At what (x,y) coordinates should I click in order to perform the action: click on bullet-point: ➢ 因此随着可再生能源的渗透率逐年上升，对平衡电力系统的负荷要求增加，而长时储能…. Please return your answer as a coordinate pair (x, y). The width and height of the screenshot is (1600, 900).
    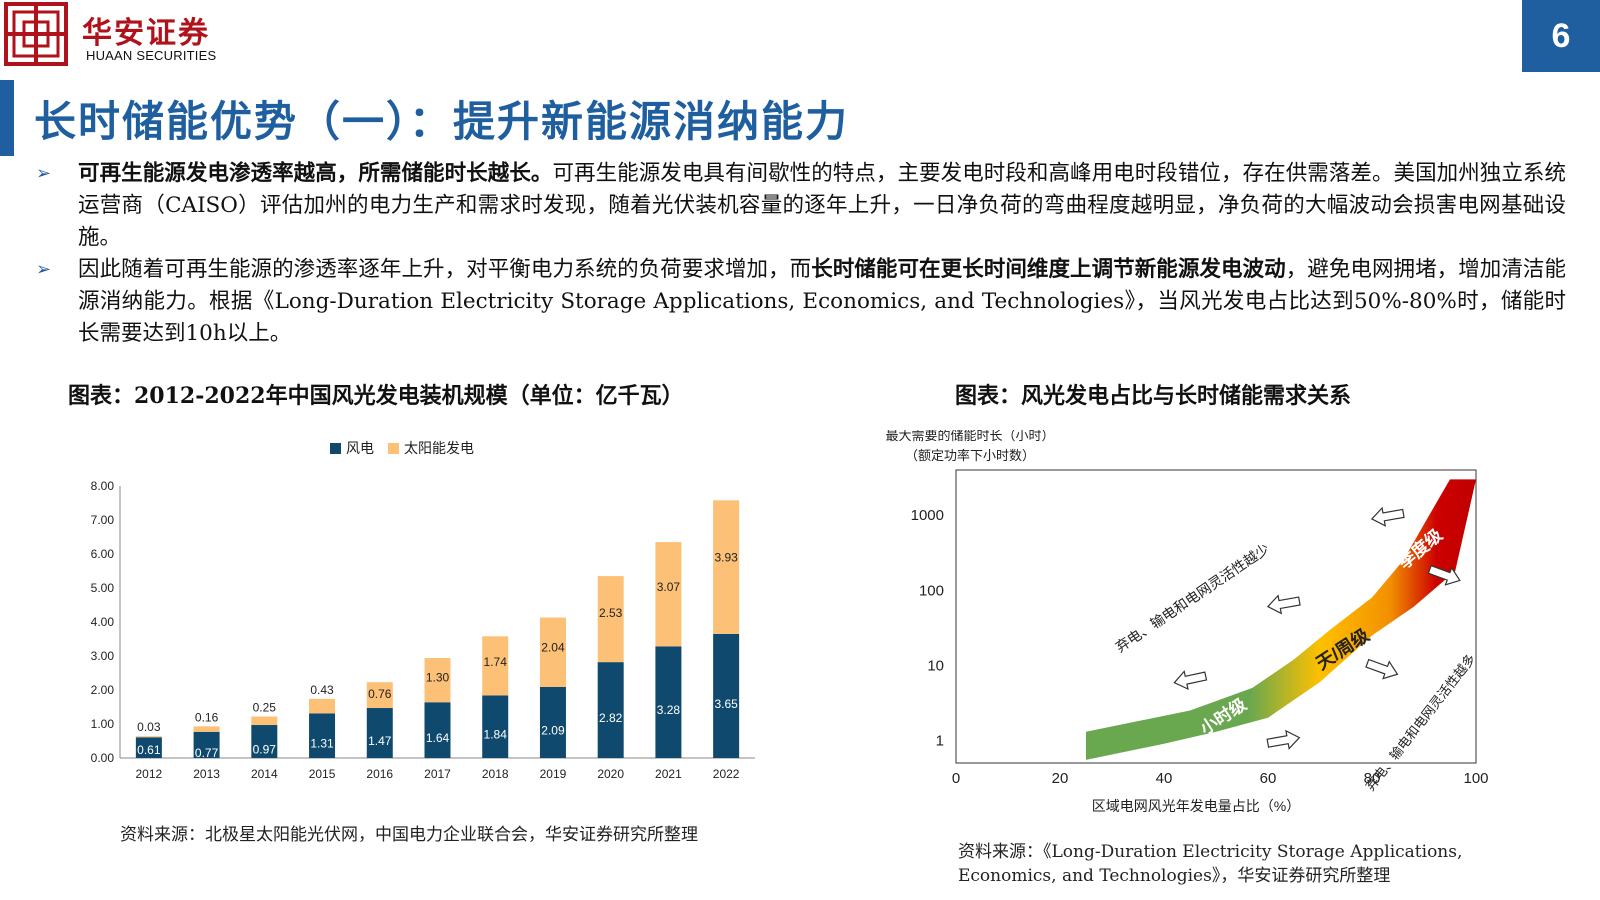
    Looking at the image, I should click on (801, 302).